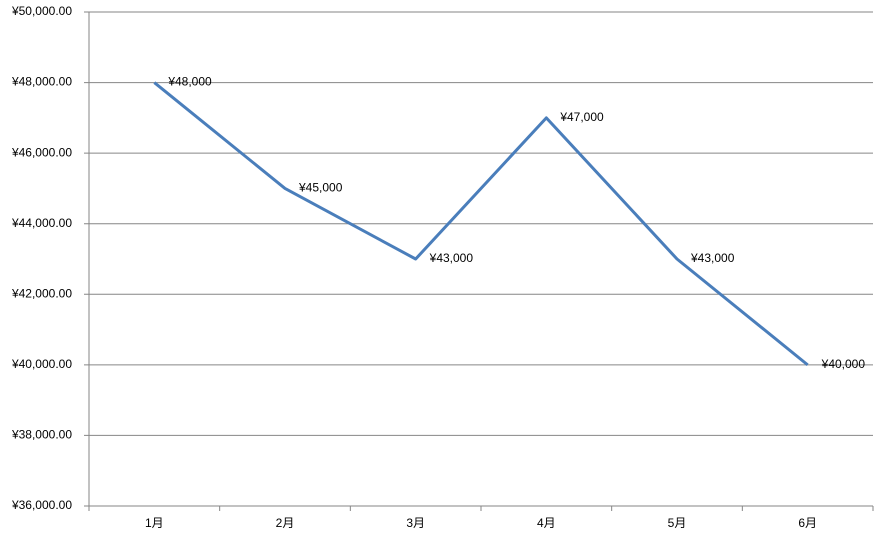  What do you see at coordinates (415, 523) in the screenshot?
I see `x-tick-label: 3月` at bounding box center [415, 523].